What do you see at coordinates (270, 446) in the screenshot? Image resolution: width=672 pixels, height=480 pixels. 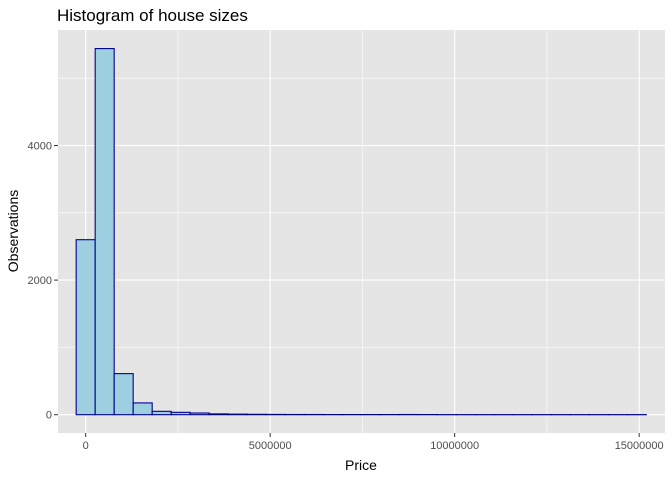 I see `x-tick-label: 5000000` at bounding box center [270, 446].